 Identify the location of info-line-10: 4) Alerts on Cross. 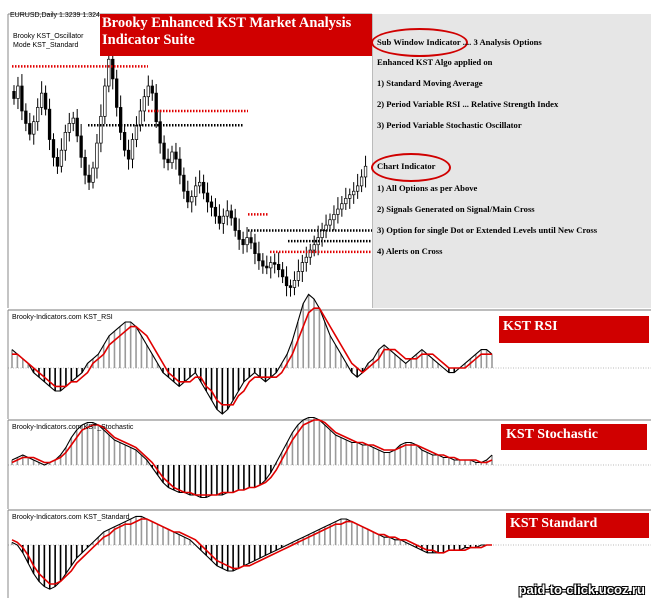
(410, 251).